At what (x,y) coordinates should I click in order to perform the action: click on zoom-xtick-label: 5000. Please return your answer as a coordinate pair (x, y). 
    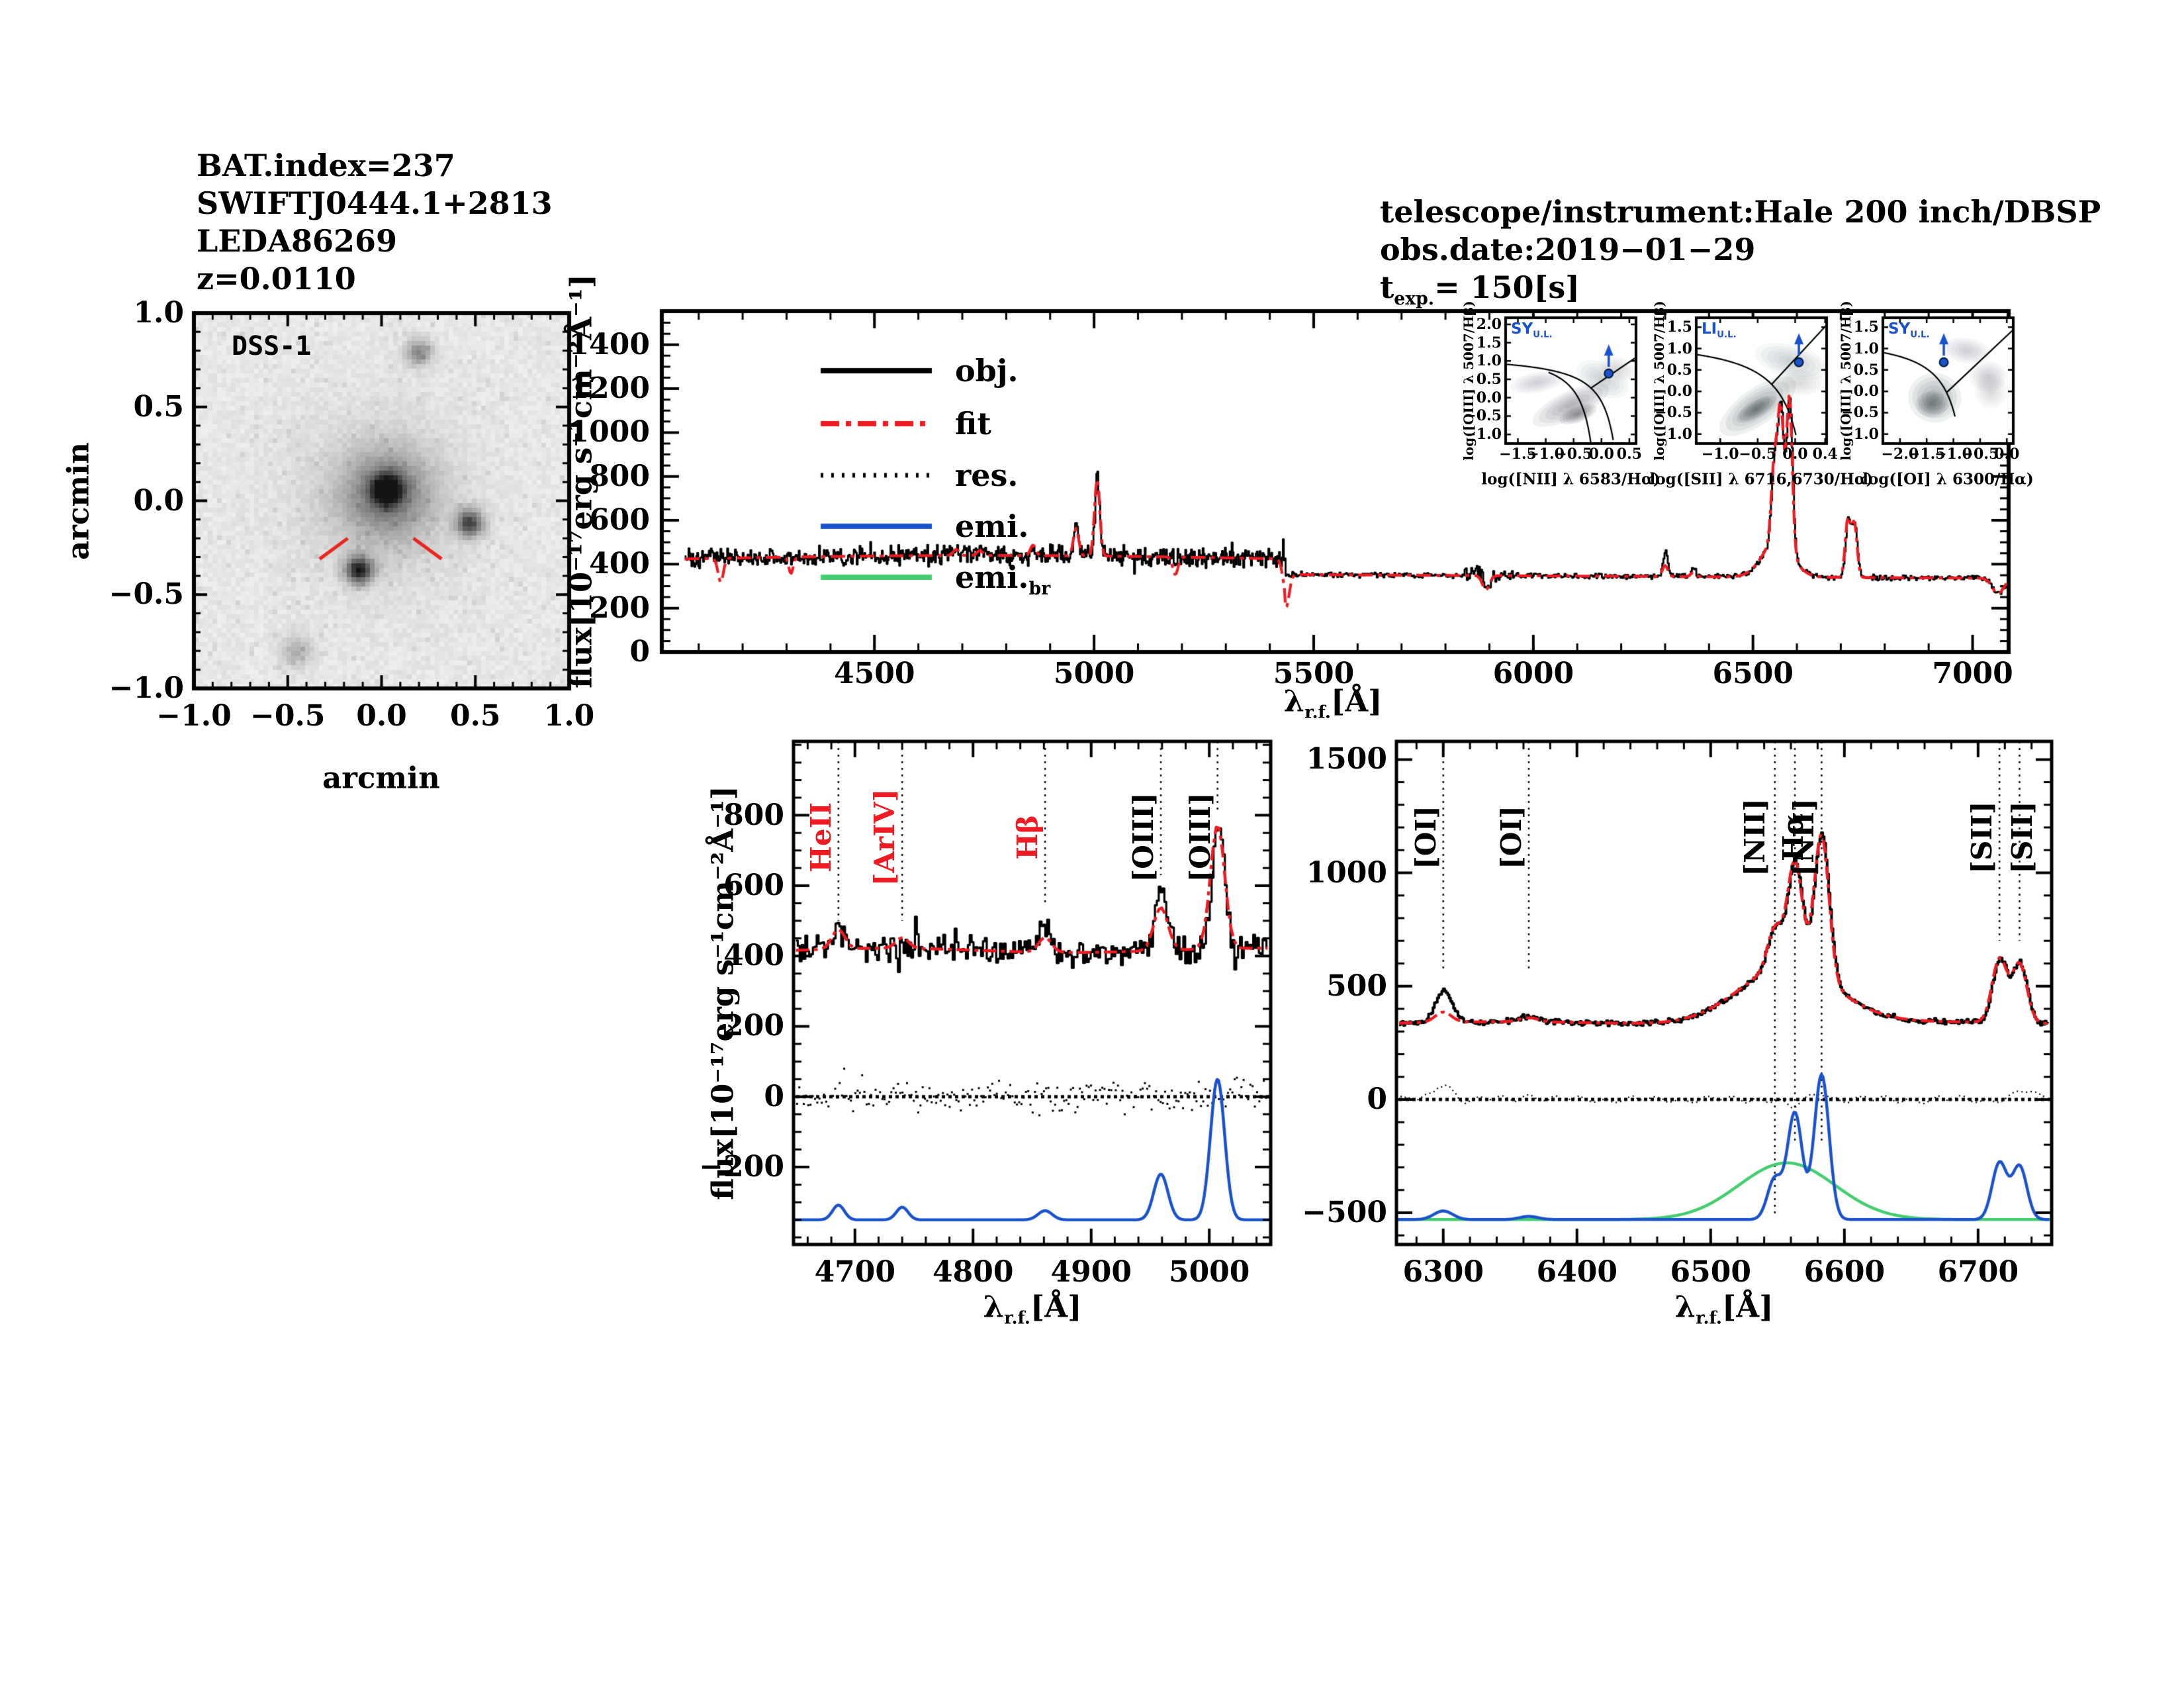
    Looking at the image, I should click on (1209, 1272).